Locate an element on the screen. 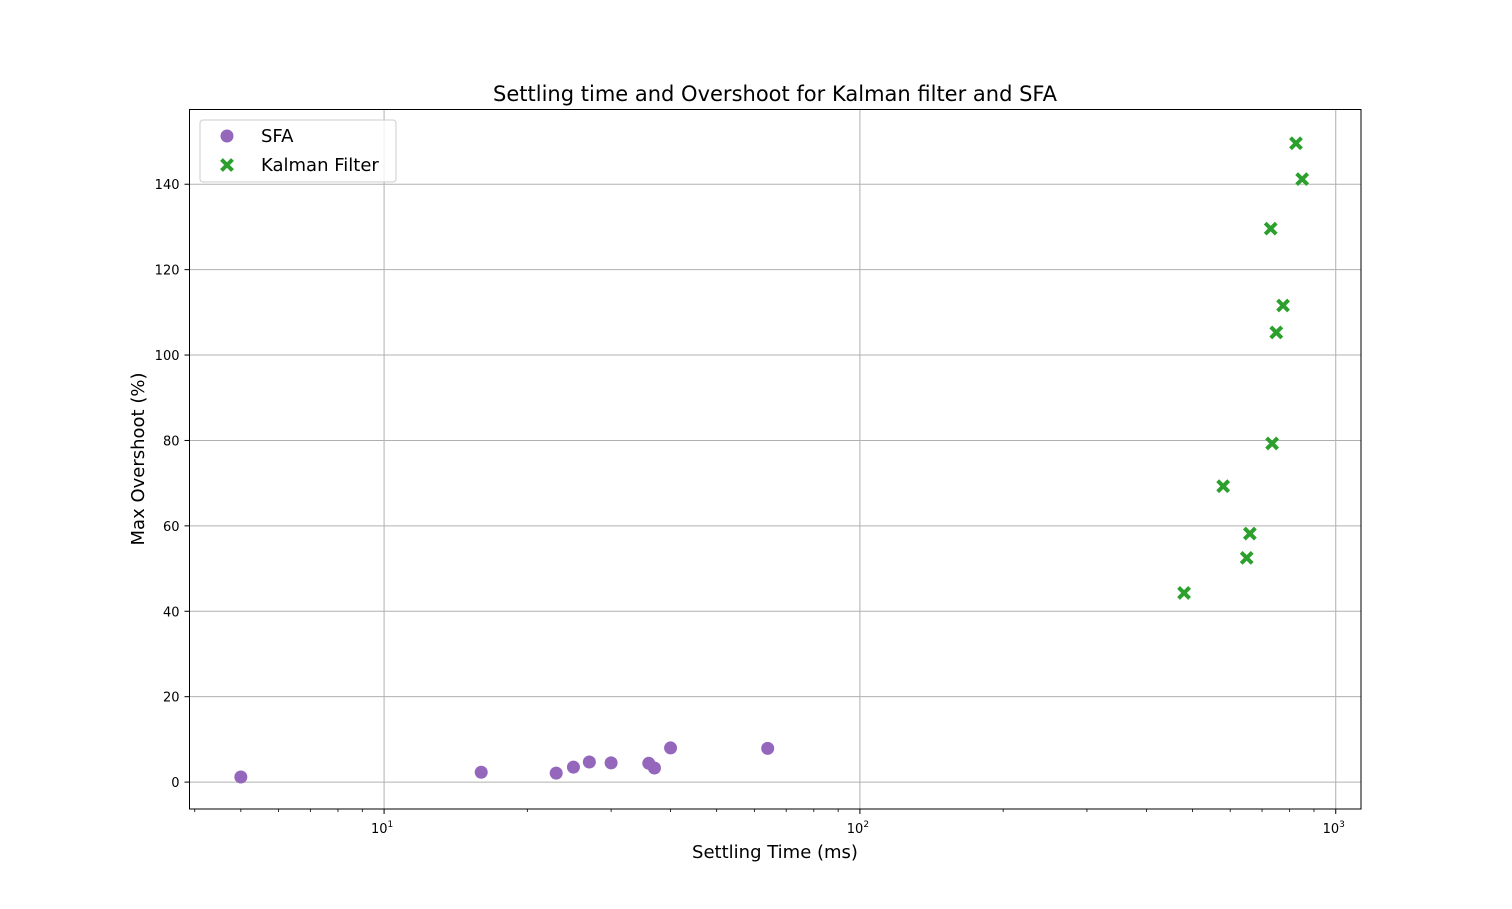  y-tick-label: 80 is located at coordinates (171, 441).